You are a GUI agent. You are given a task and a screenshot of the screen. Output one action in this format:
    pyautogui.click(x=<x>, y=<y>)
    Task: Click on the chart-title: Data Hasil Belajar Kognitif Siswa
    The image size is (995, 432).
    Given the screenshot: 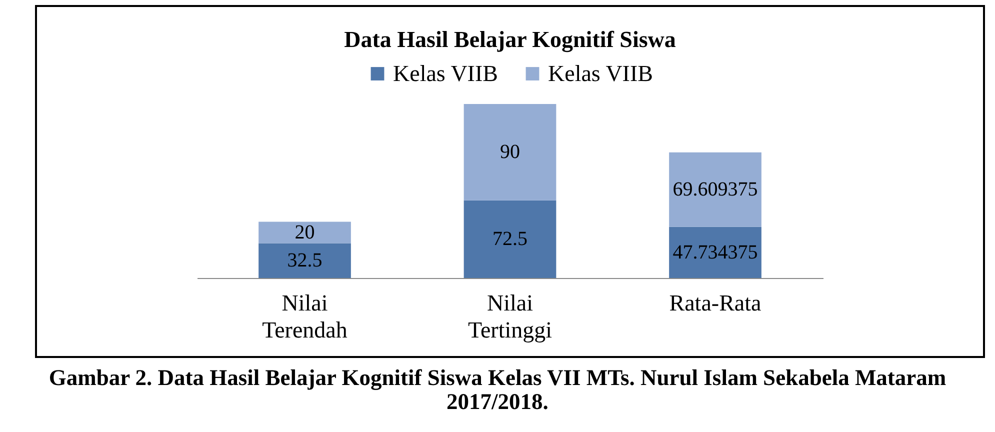 What is the action you would take?
    pyautogui.click(x=510, y=40)
    